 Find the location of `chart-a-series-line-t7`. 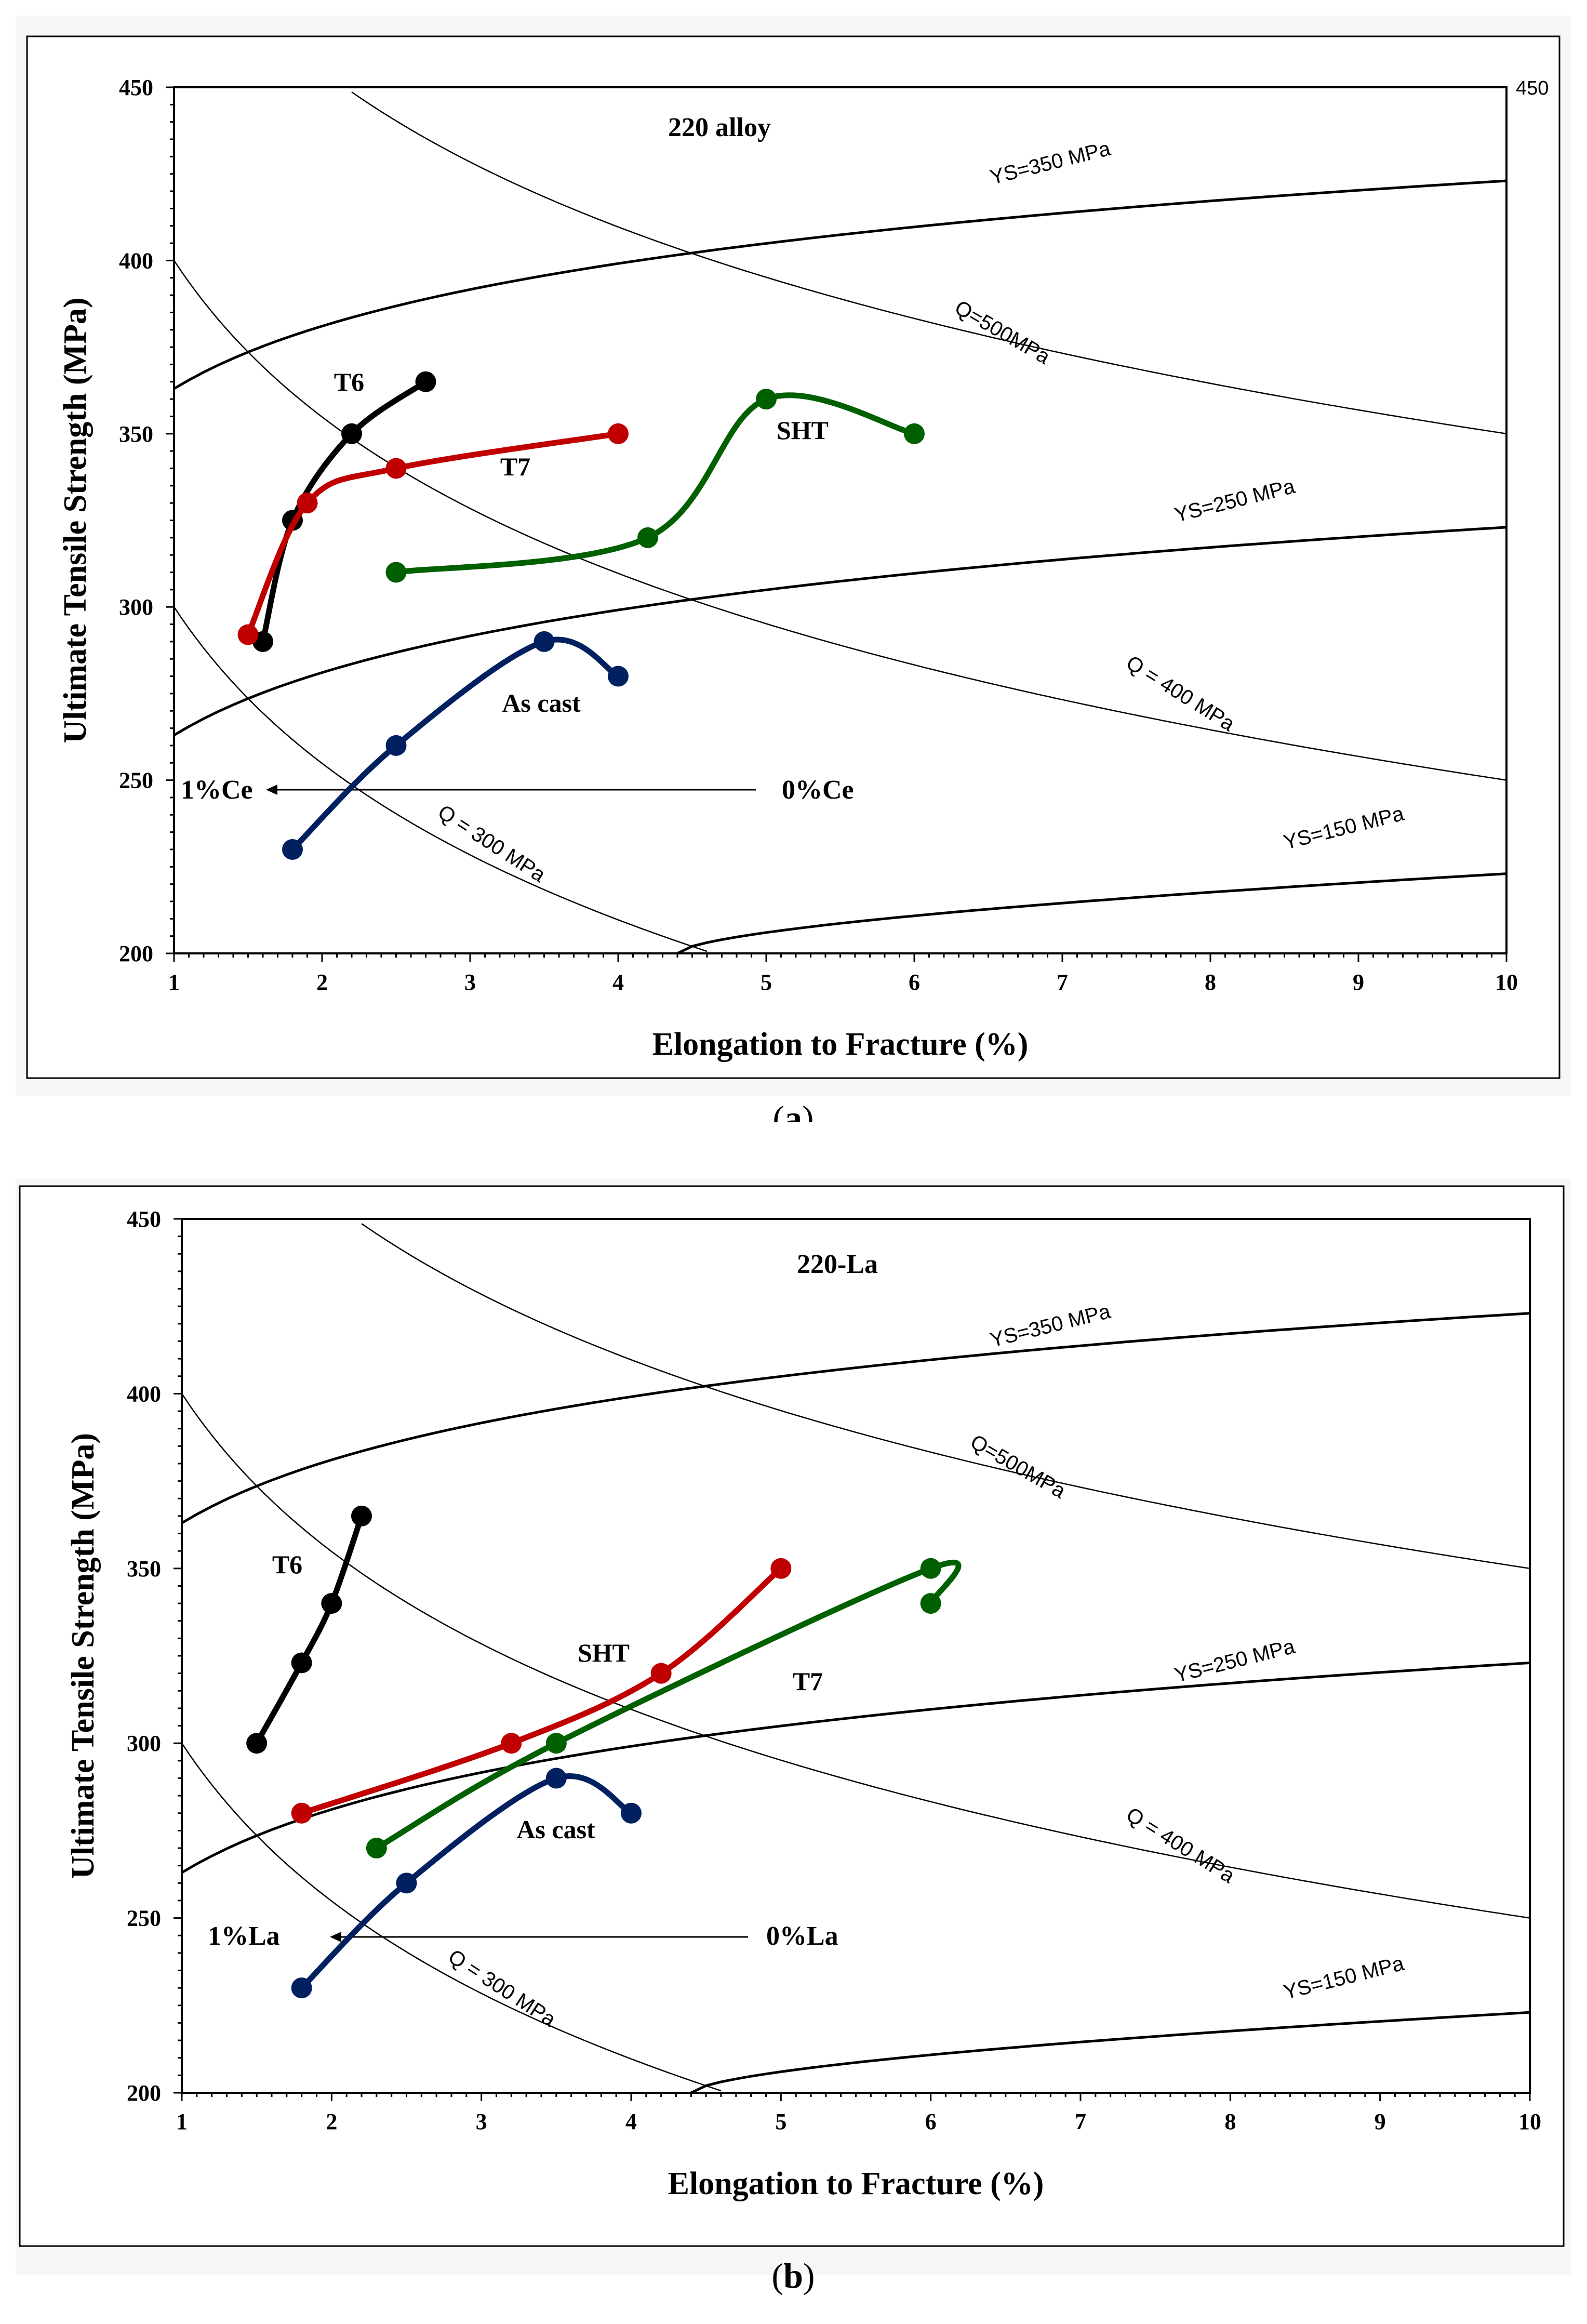

chart-a-series-line-t7 is located at coordinates (433, 534).